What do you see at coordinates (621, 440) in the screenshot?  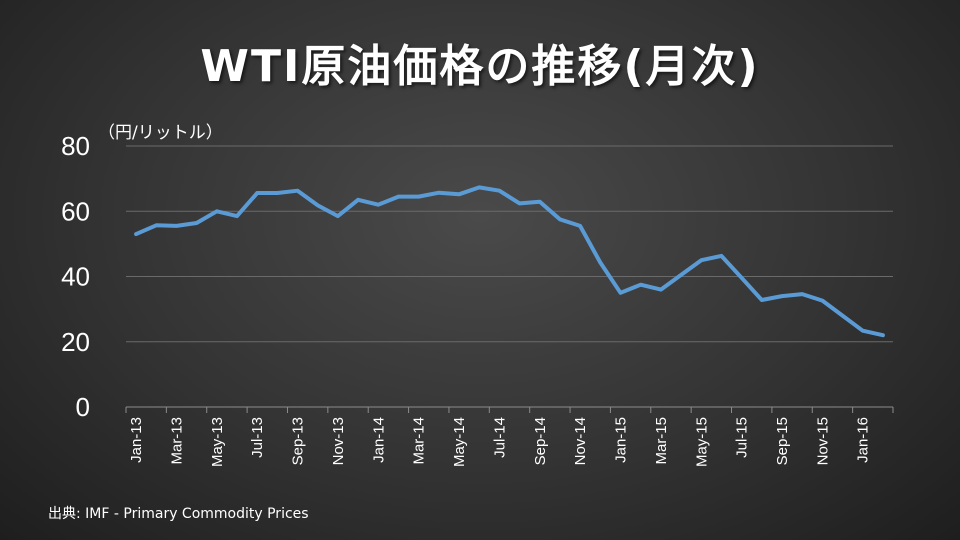 I see `x-tick-label: Jan-15` at bounding box center [621, 440].